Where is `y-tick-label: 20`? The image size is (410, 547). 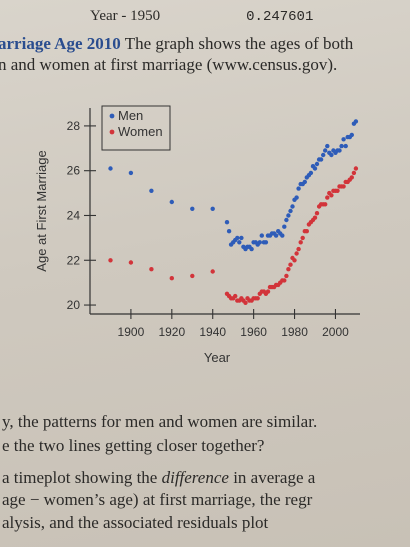
y-tick-label: 20 is located at coordinates (74, 305).